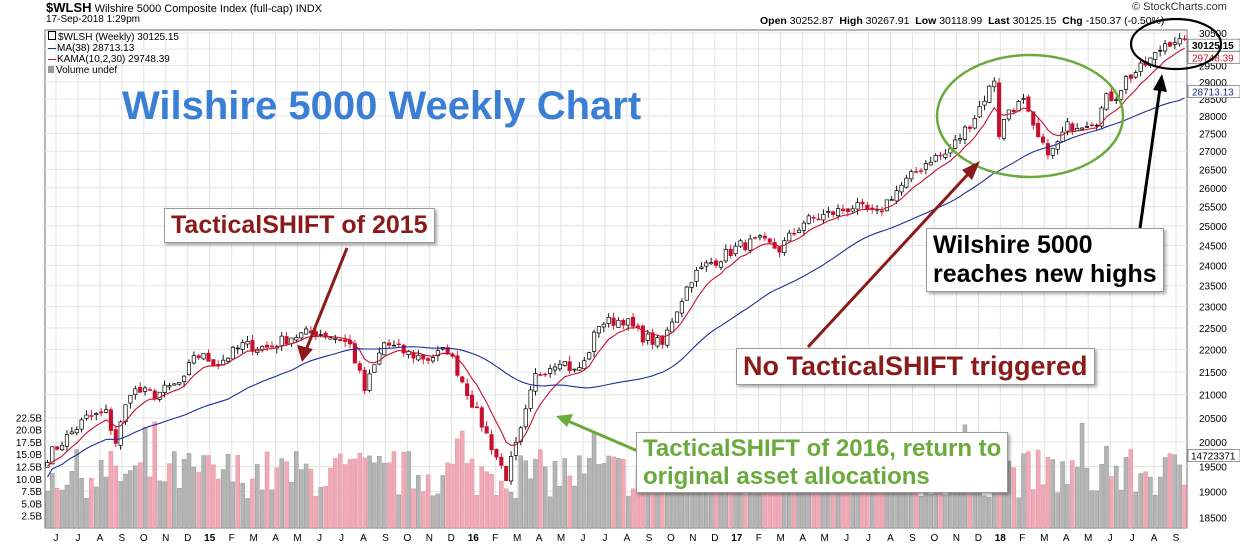 Image resolution: width=1240 pixels, height=546 pixels. Describe the element at coordinates (31, 517) in the screenshot. I see `volume-tick-label: 2.5B` at that location.